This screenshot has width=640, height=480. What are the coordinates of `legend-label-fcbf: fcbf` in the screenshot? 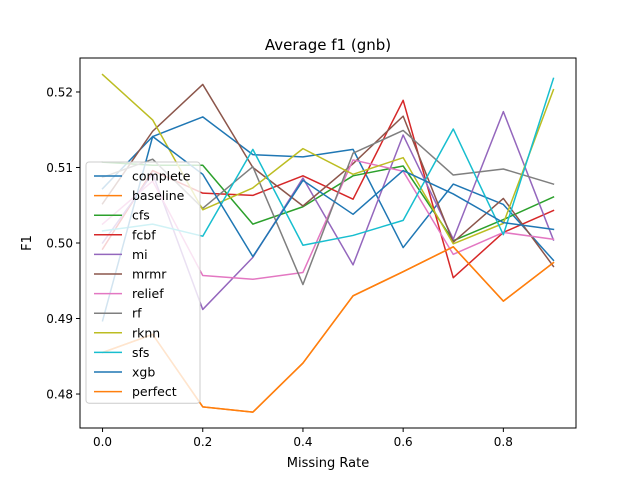 It's located at (144, 234).